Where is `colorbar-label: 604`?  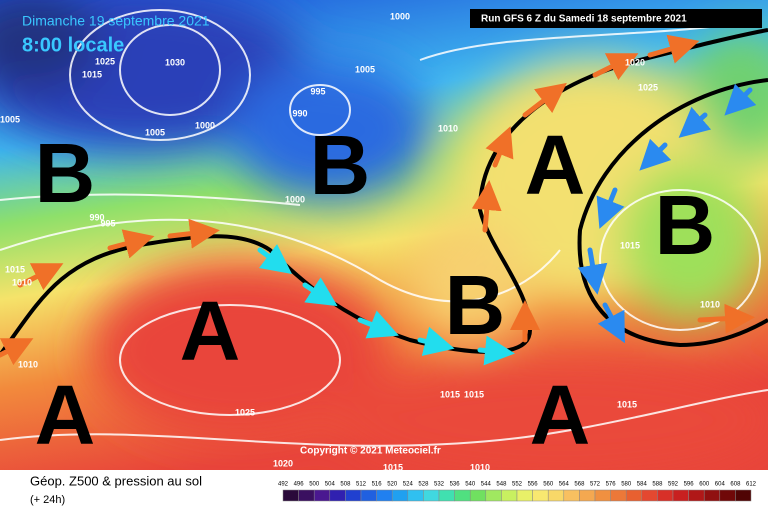 colorbar-label: 604 is located at coordinates (720, 485).